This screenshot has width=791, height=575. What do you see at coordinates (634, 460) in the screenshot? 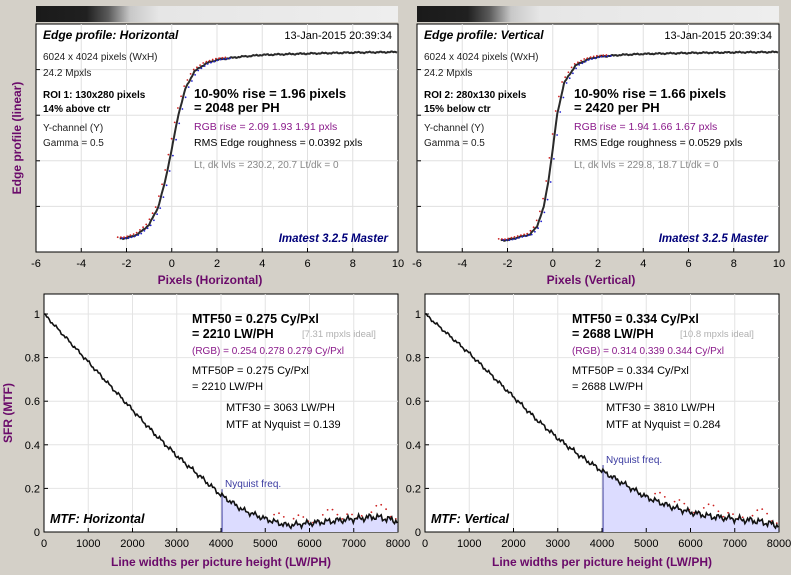
I see `nyquist-label: Nyquist freq.` at bounding box center [634, 460].